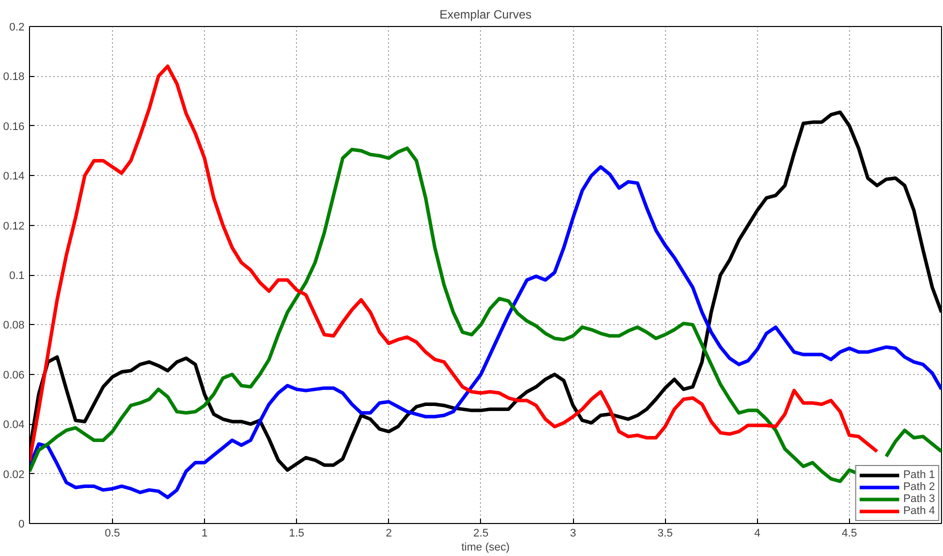 The height and width of the screenshot is (556, 943). I want to click on legend-label: Path 4, so click(919, 511).